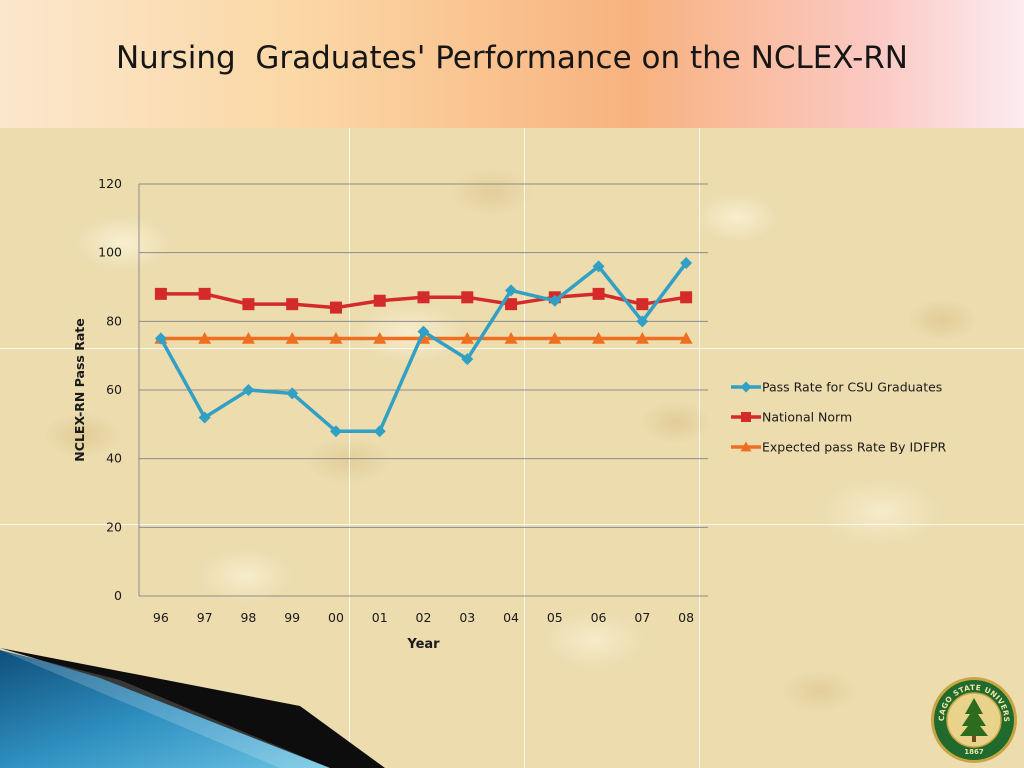  What do you see at coordinates (467, 617) in the screenshot?
I see `x-tick-label: 03` at bounding box center [467, 617].